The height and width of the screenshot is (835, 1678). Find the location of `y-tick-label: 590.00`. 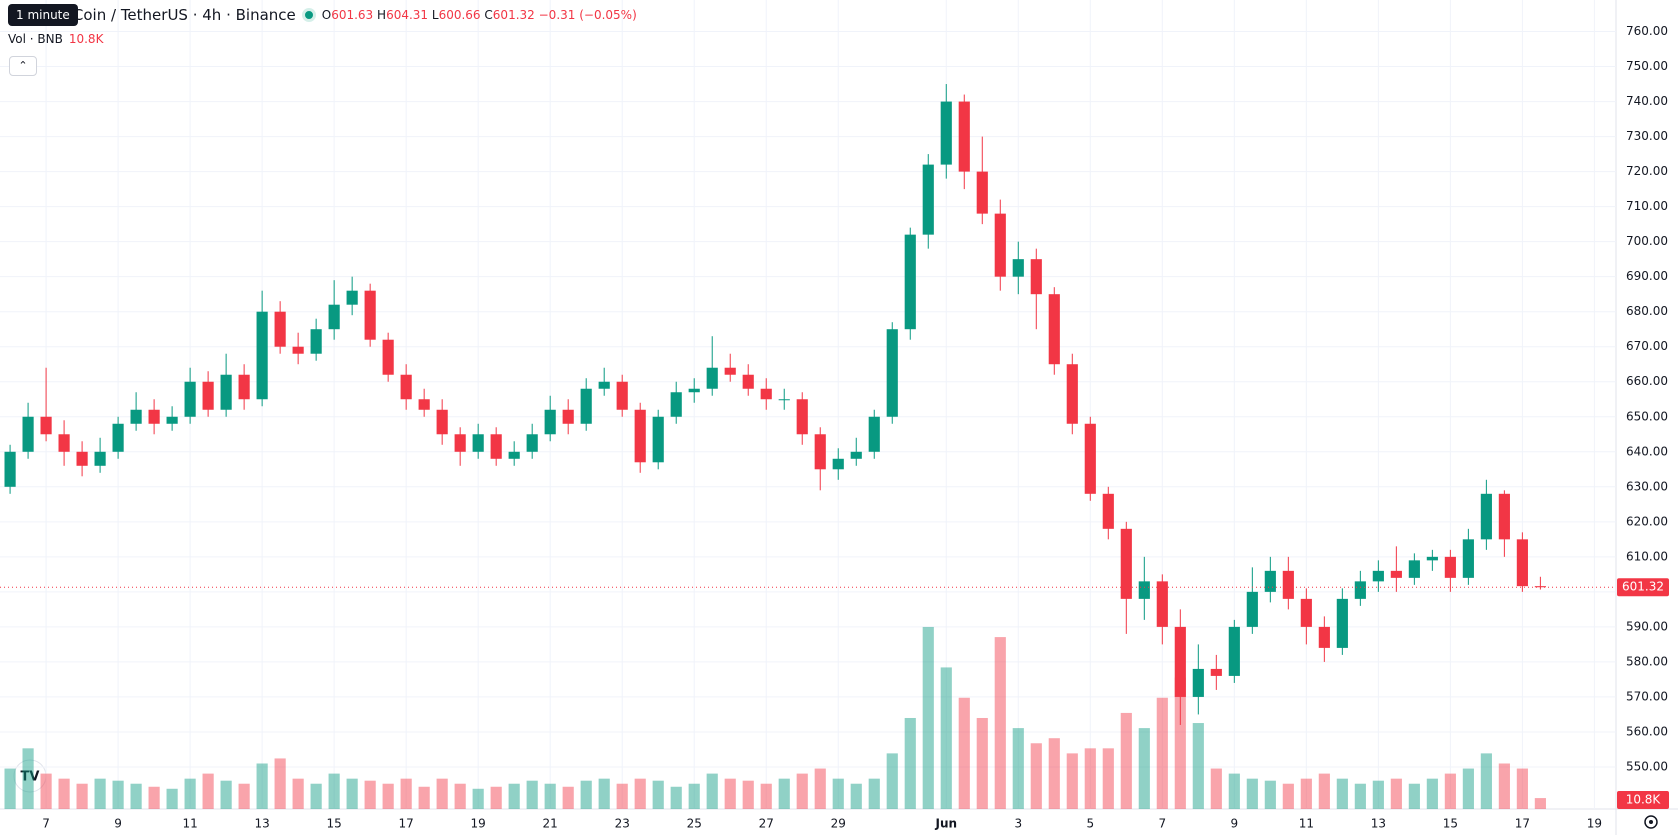

y-tick-label: 590.00 is located at coordinates (1647, 626).